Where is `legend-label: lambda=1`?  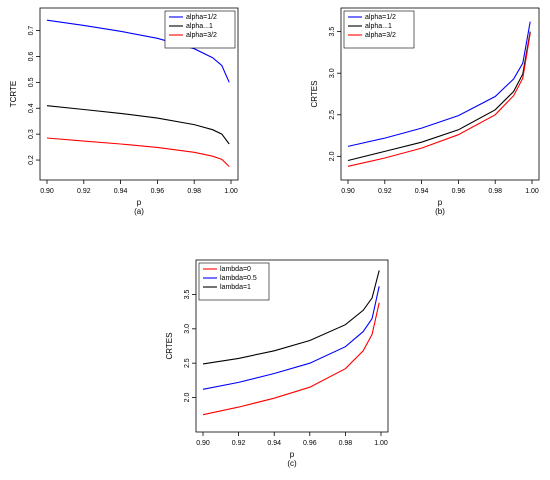
legend-label: lambda=1 is located at coordinates (235, 287).